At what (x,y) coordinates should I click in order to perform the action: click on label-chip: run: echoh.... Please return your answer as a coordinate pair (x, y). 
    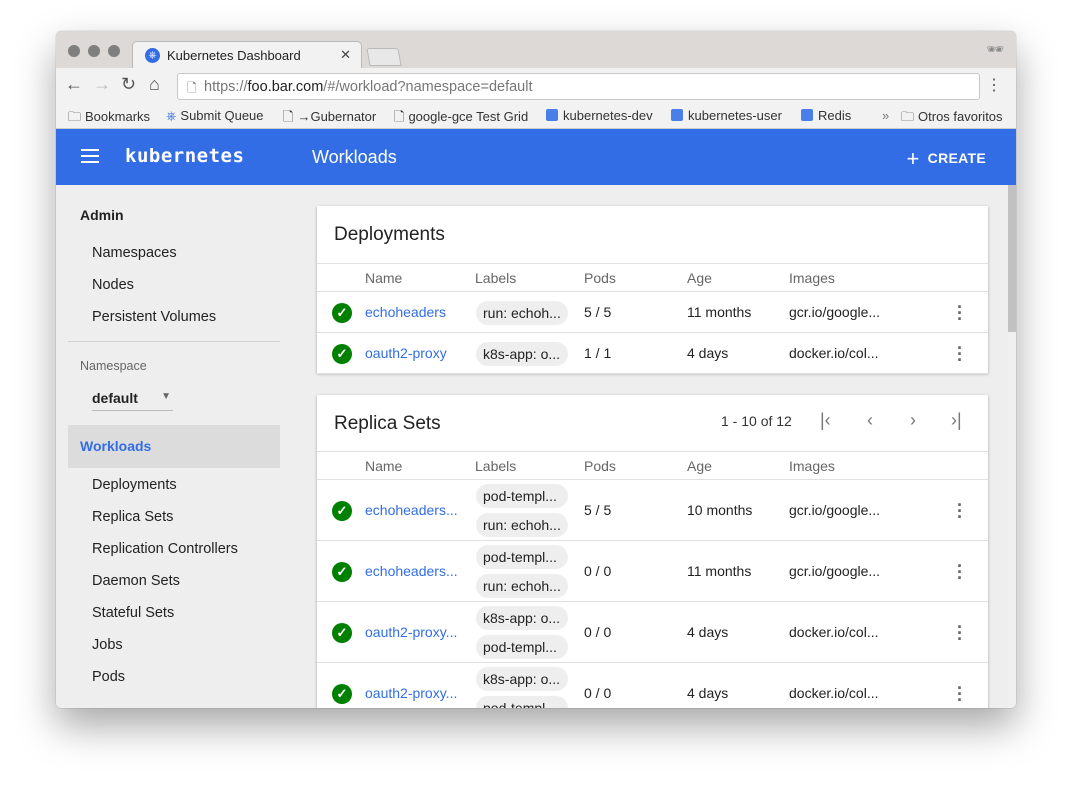
    Looking at the image, I should click on (522, 312).